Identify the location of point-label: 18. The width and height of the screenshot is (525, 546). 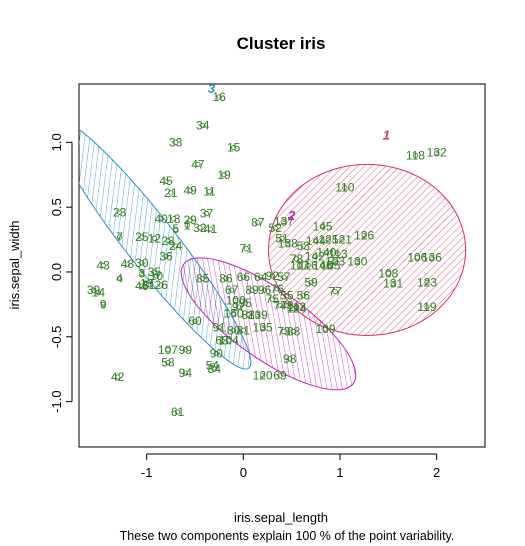
(174, 219).